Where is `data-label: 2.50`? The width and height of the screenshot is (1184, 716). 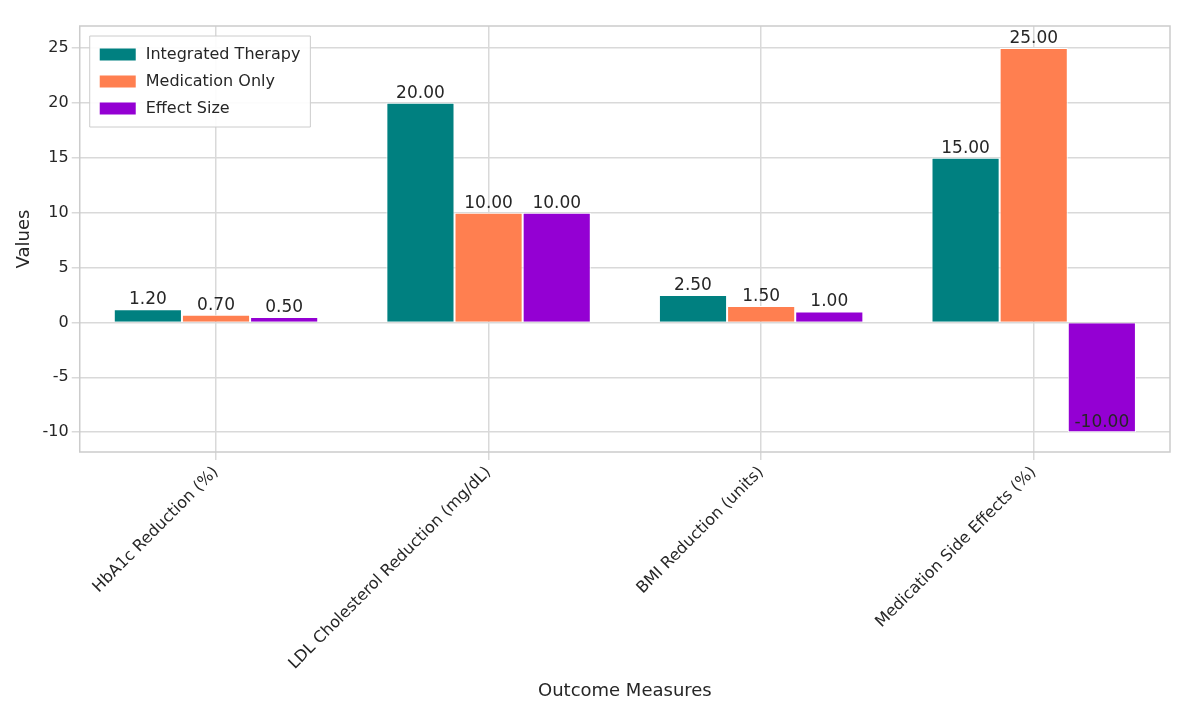
data-label: 2.50 is located at coordinates (693, 283).